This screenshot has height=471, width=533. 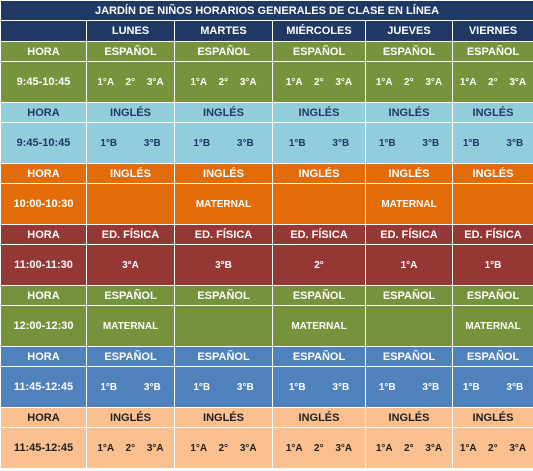 What do you see at coordinates (223, 31) in the screenshot?
I see `day-header-martes: MARTES` at bounding box center [223, 31].